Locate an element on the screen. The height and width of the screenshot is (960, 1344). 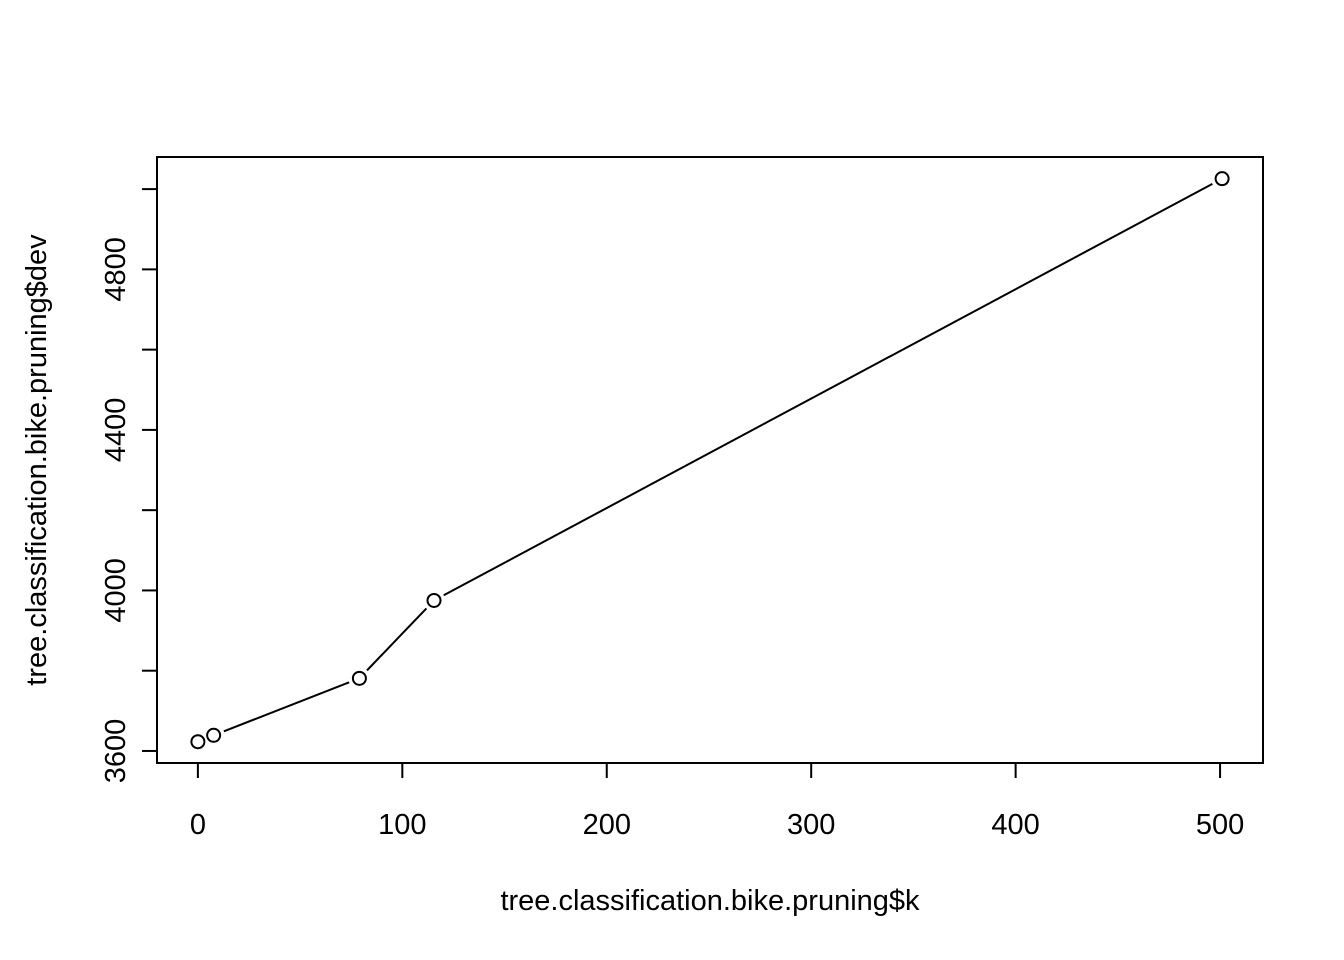
x-tick-label: 500 is located at coordinates (1220, 825).